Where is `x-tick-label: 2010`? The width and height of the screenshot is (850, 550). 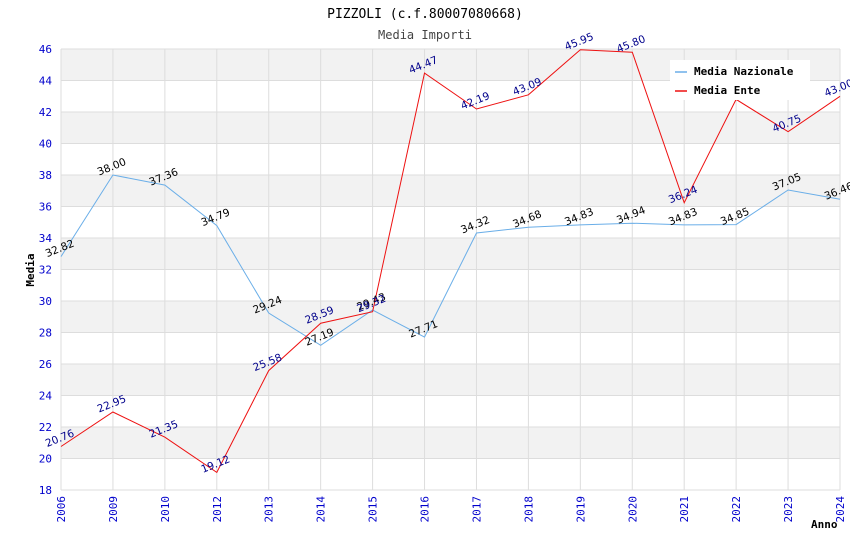
x-tick-label: 2010 is located at coordinates (165, 509).